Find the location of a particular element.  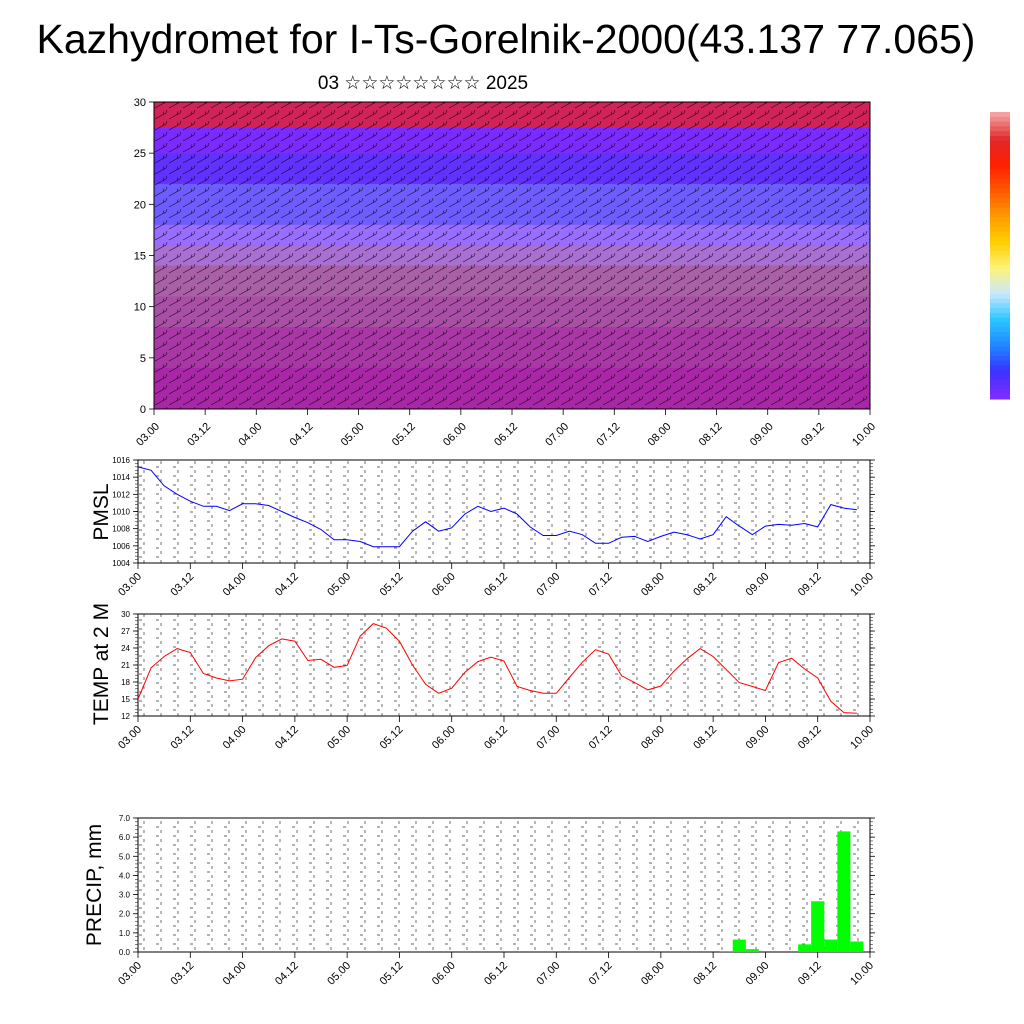

y-tick-label: 30 is located at coordinates (140, 103).